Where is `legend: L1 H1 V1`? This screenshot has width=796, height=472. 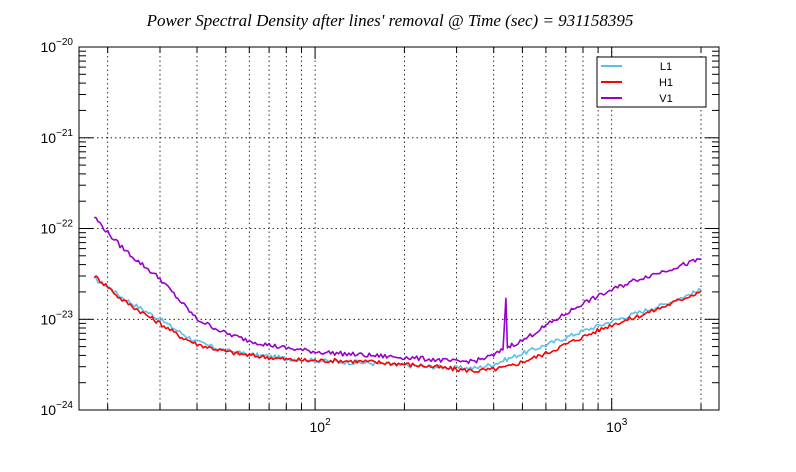
legend: L1 H1 V1 is located at coordinates (651, 82).